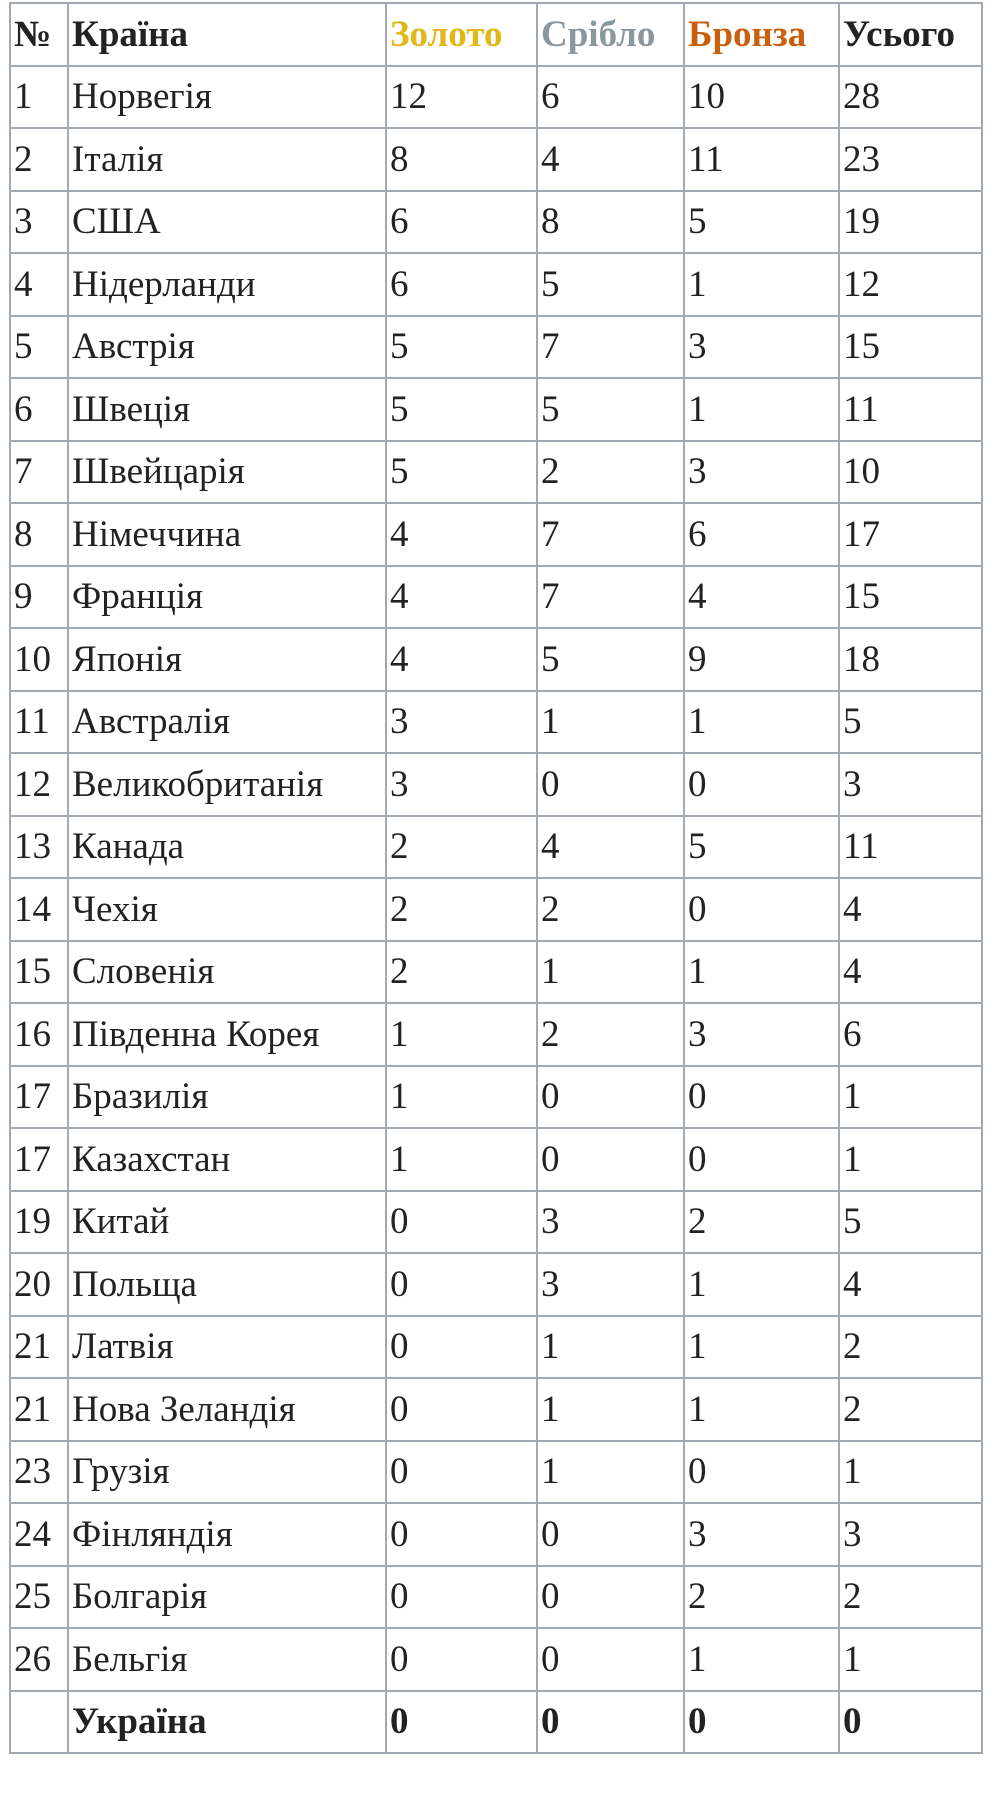 The image size is (1000, 1808). Describe the element at coordinates (227, 1471) in the screenshot. I see `table-cell: Грузія` at that location.